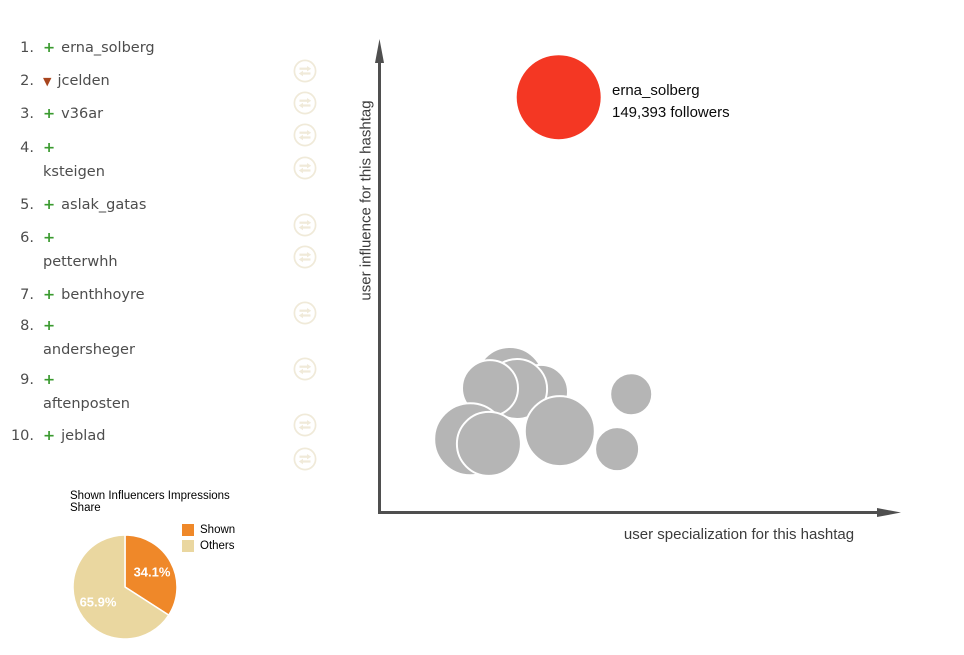 This screenshot has width=964, height=655. What do you see at coordinates (86, 404) in the screenshot?
I see `influencer-name: aftenposten` at bounding box center [86, 404].